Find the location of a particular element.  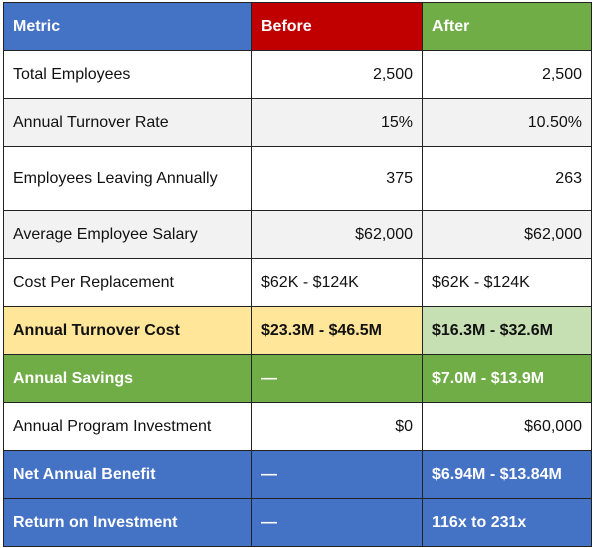

header-metric: Metric is located at coordinates (127, 26).